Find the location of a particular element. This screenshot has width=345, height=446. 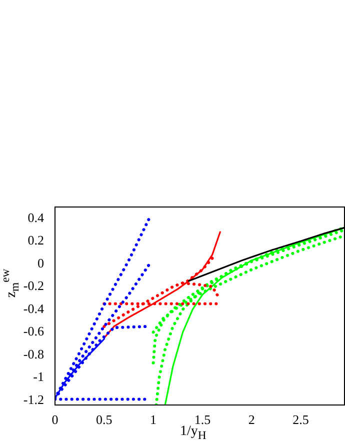

x-tick-label: 0 is located at coordinates (55, 420).